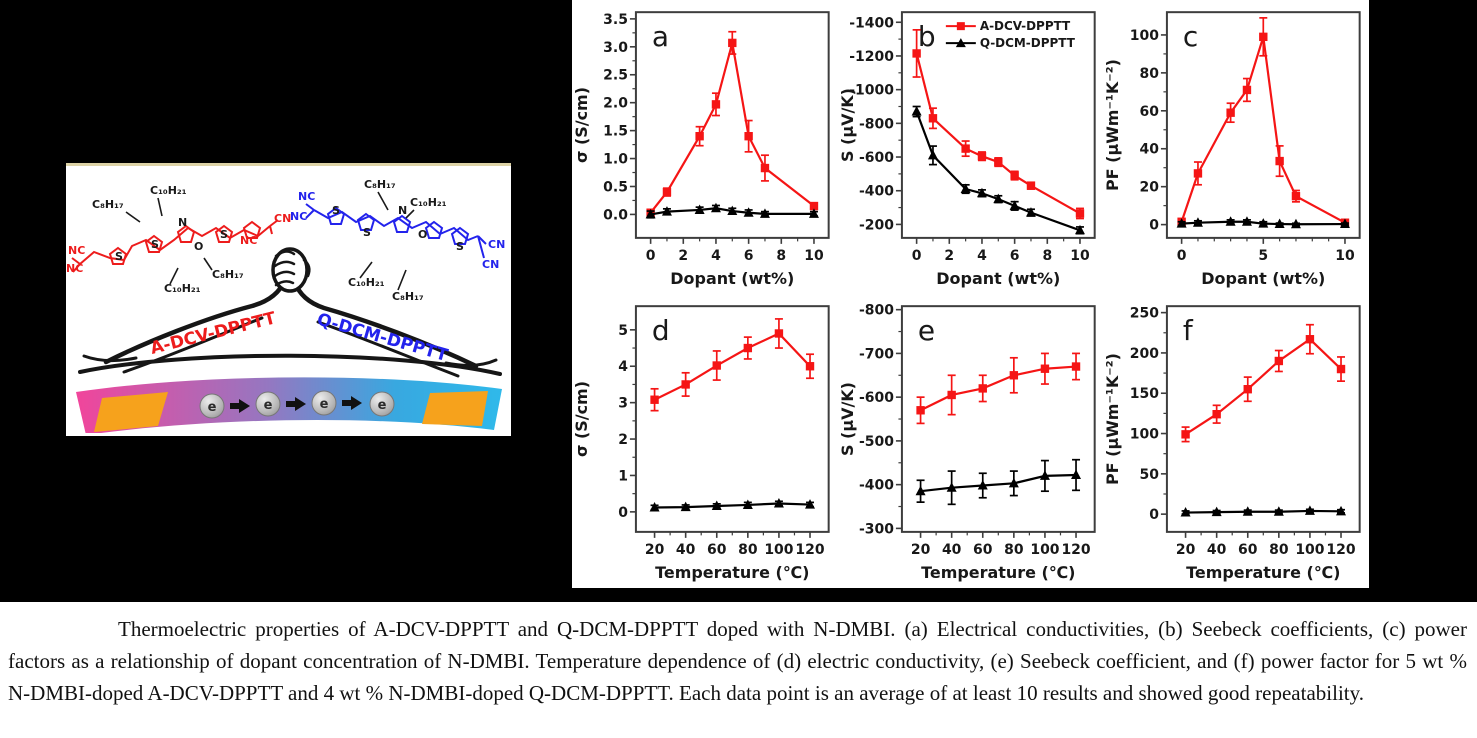 The image size is (1477, 738). Describe the element at coordinates (1144, 435) in the screenshot. I see `y-tick-label: 100` at that location.